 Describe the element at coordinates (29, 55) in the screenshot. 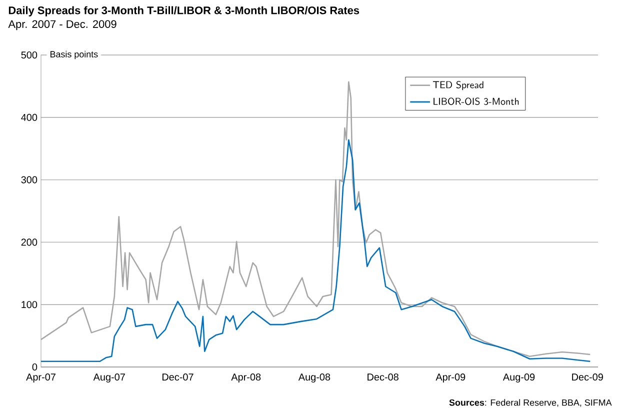

I see `y-tick-label: 500` at that location.